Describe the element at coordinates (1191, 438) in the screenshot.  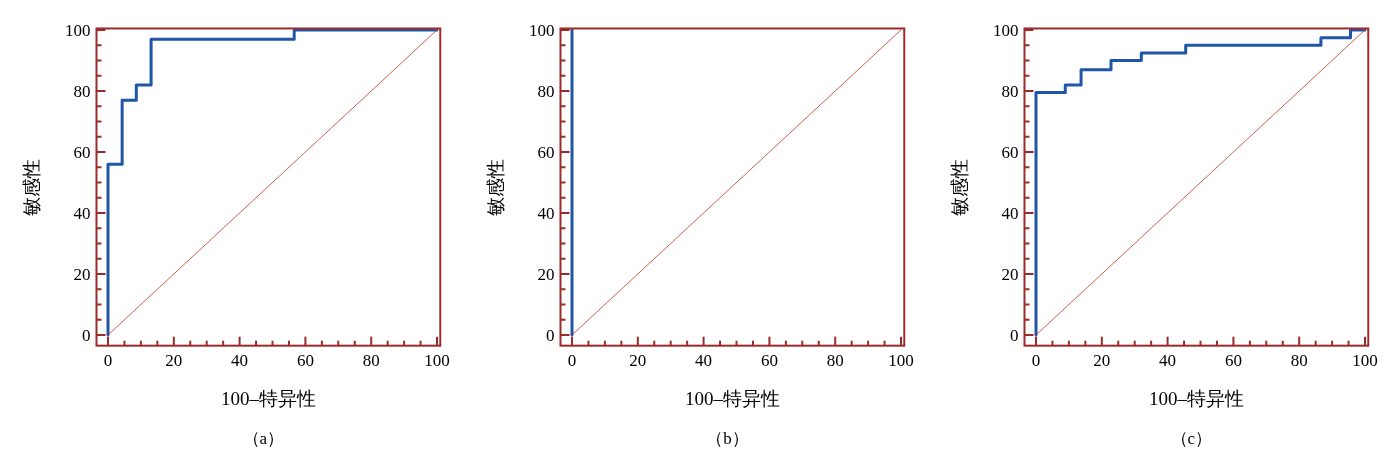
I see `text: （c）` at that location.